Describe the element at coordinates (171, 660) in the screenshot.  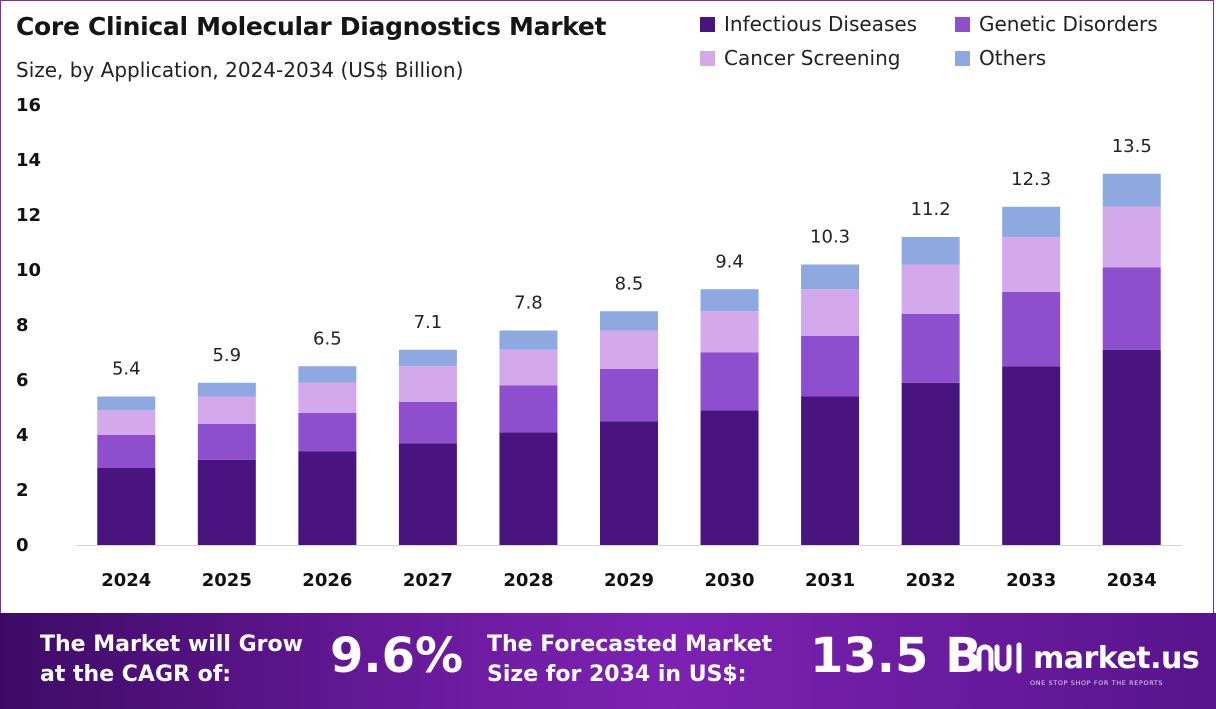
I see `cagr-label: The Market will Grow at the CAGR of:` at that location.